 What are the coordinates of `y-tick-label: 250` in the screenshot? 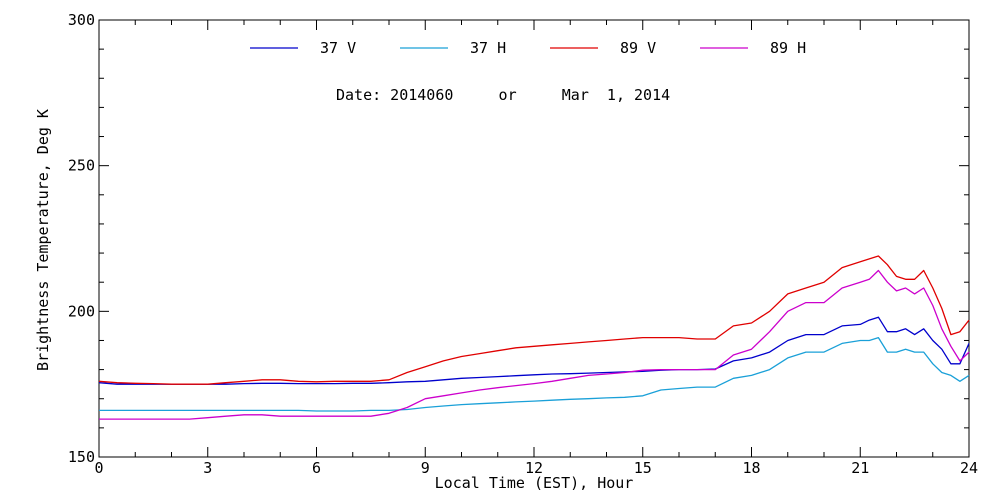 It's located at (81, 166).